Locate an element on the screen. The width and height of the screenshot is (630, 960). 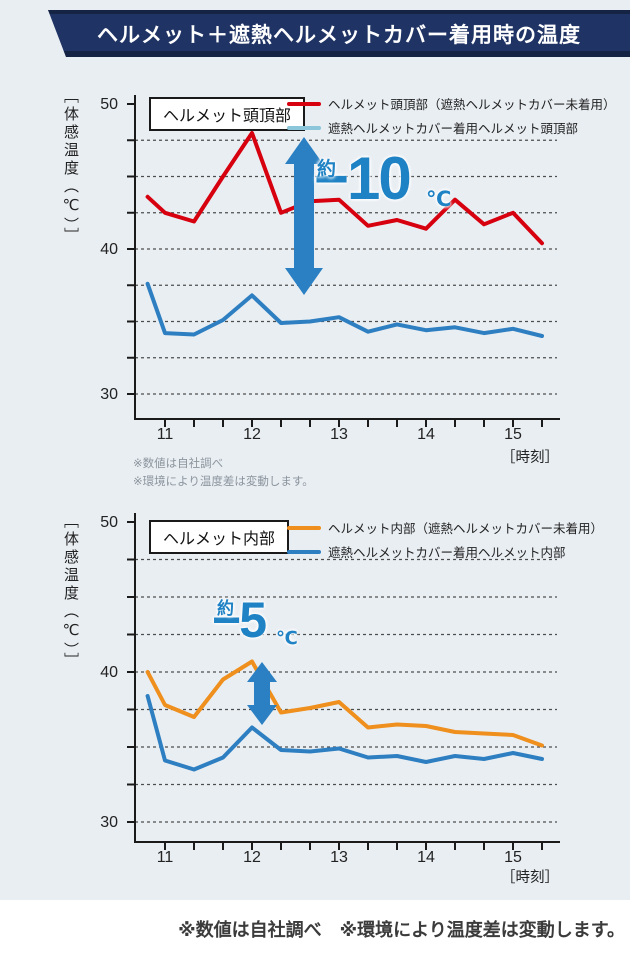
top-y-axis-label: ［体感温度（℃）］ is located at coordinates (70, 167).